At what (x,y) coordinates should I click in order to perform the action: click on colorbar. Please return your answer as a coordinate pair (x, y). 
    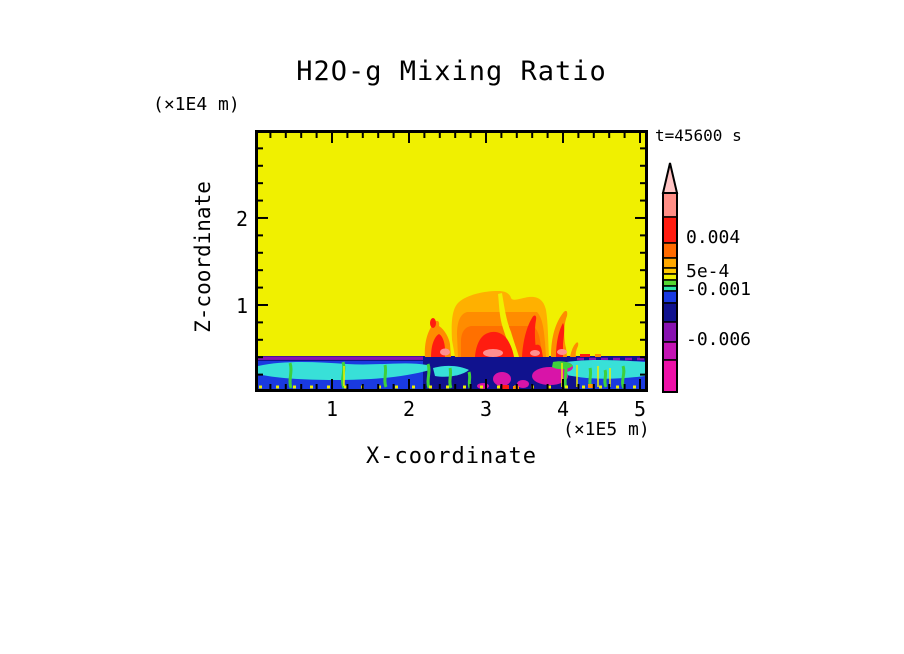
    Looking at the image, I should click on (670, 277).